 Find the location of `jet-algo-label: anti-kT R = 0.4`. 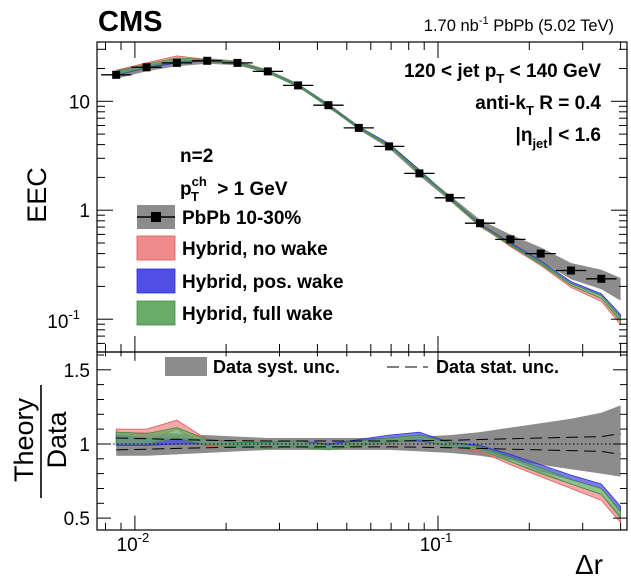

jet-algo-label: anti-kT R = 0.4 is located at coordinates (538, 105).